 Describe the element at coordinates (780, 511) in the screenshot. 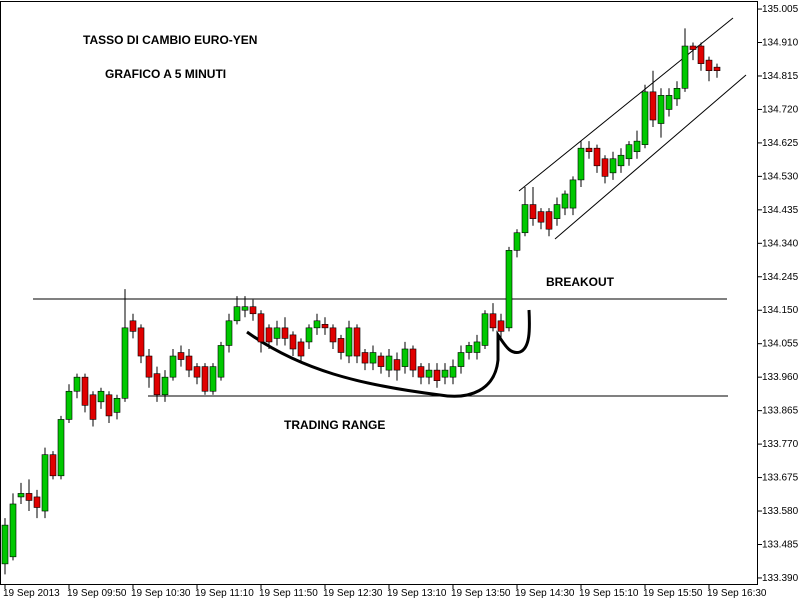

I see `y-tick-label: 133.580` at that location.